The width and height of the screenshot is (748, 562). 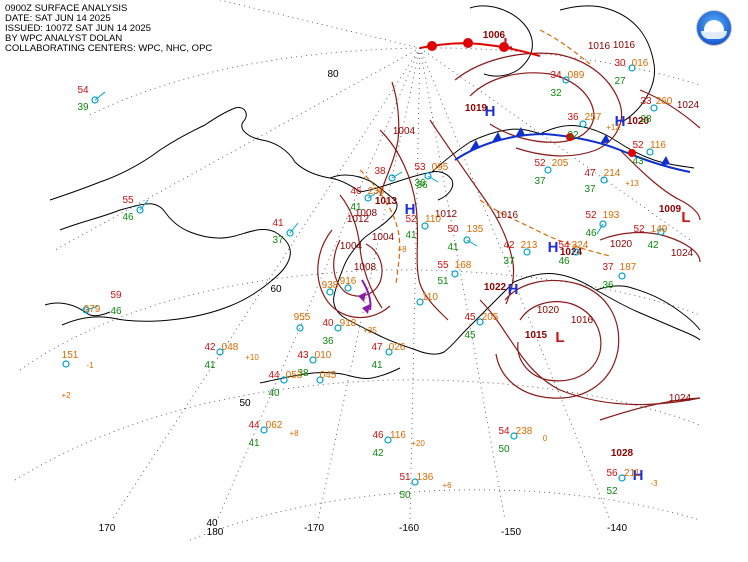 What do you see at coordinates (682, 253) in the screenshot?
I see `isobar-label: 1024` at bounding box center [682, 253].